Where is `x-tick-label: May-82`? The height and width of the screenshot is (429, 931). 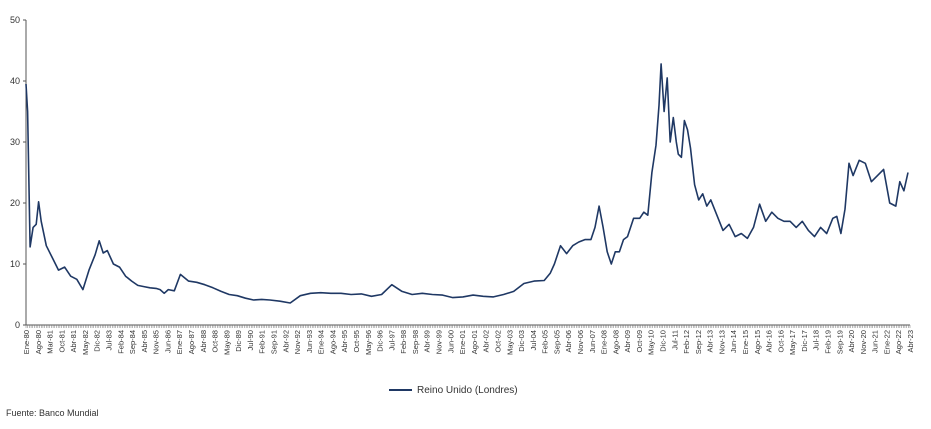
x-tick-label: May-82 is located at coordinates (85, 342).